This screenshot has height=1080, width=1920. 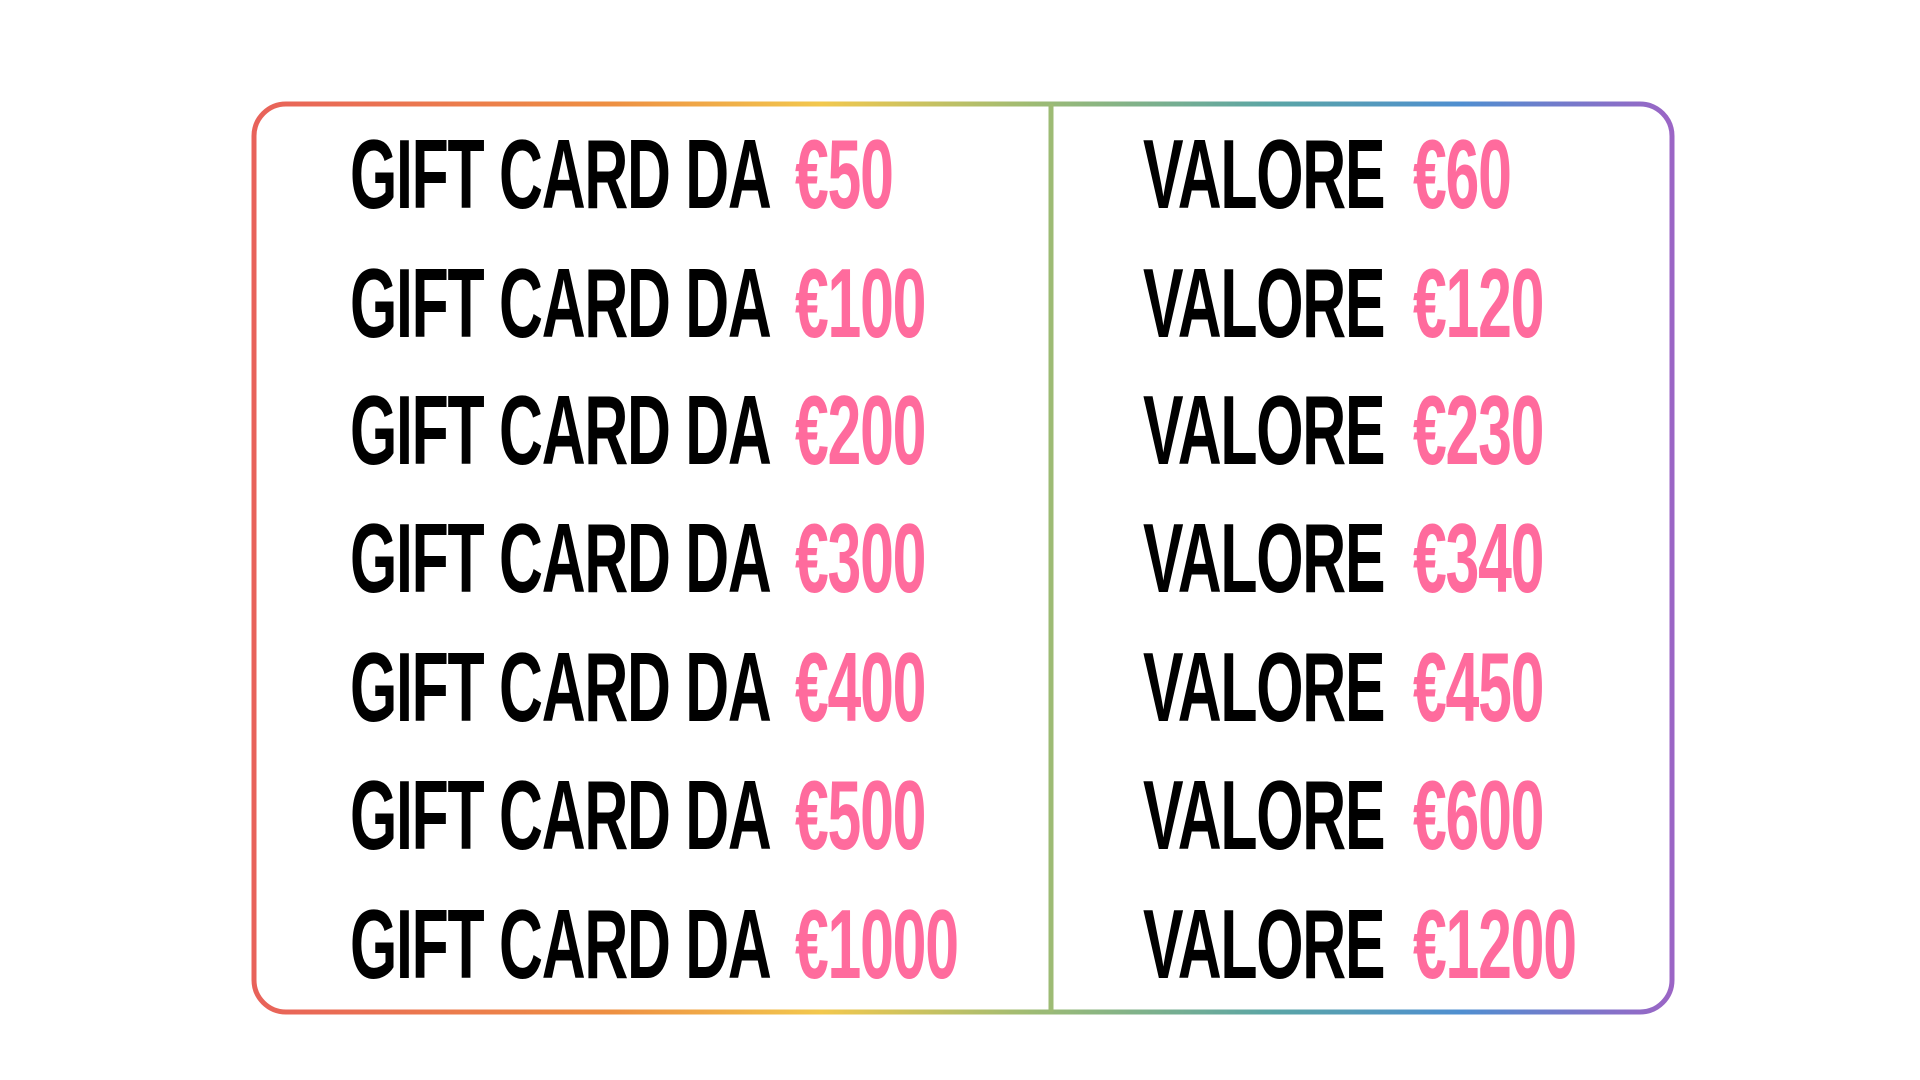 What do you see at coordinates (860, 558) in the screenshot?
I see `left-amount: €300` at bounding box center [860, 558].